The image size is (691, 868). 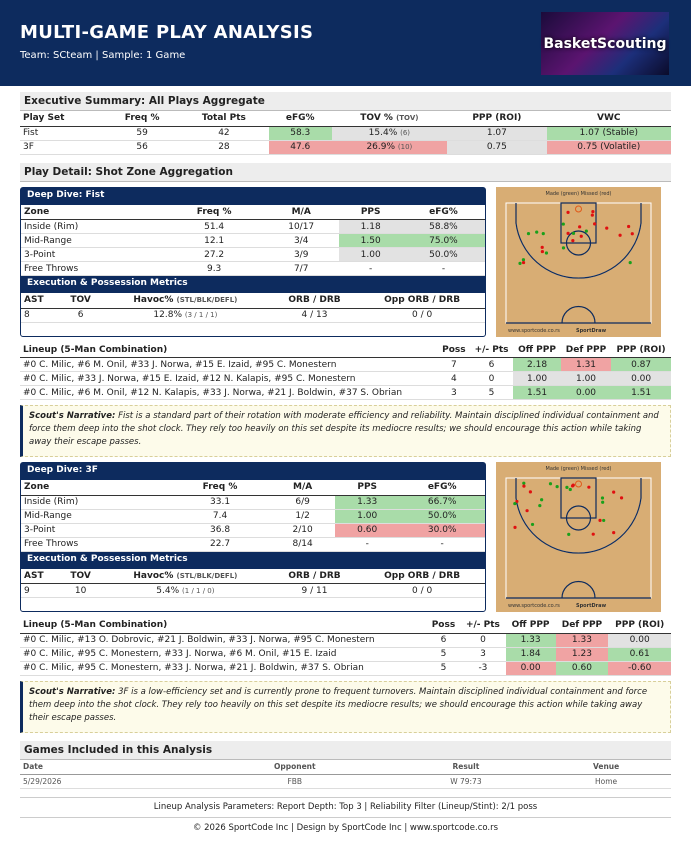 What do you see at coordinates (443, 626) in the screenshot?
I see `column-header: Poss` at bounding box center [443, 626].